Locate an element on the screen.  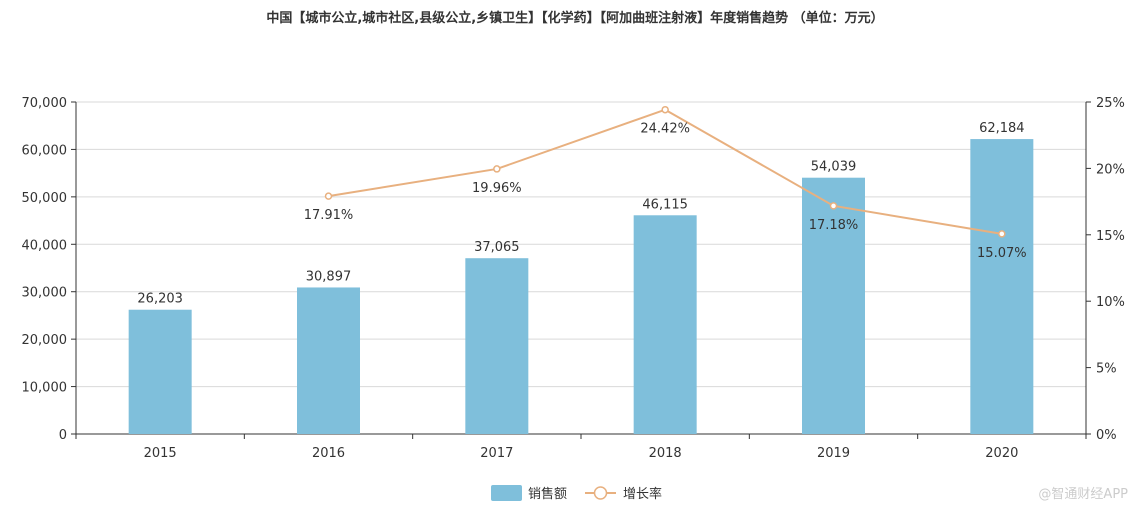
legend-bar-label: 销售额 is located at coordinates (547, 494).